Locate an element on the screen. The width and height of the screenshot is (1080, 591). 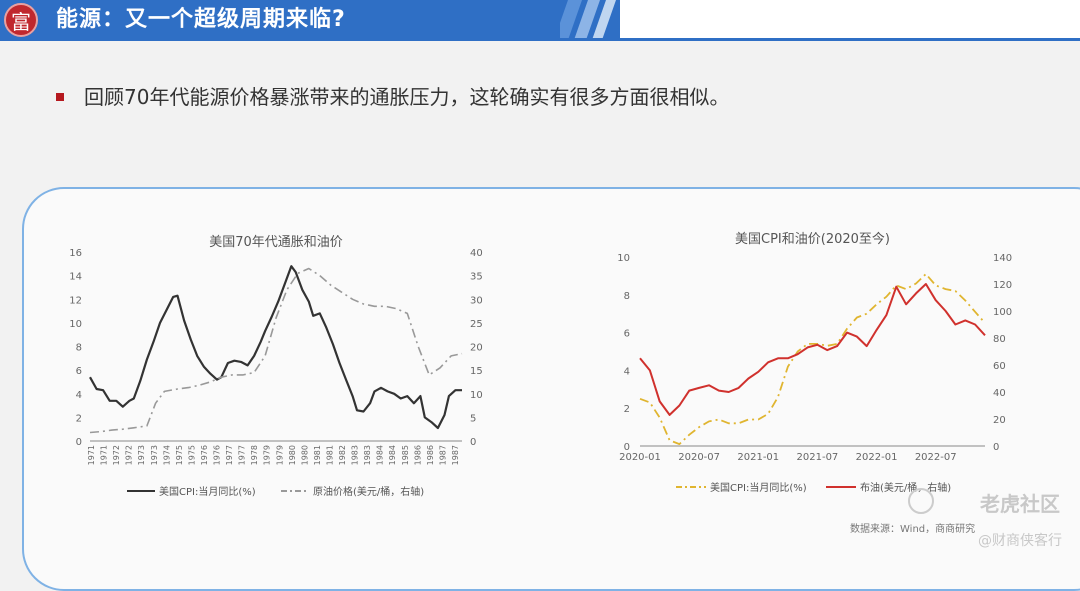
chart1-right-tick-label: 5 is located at coordinates (473, 418).